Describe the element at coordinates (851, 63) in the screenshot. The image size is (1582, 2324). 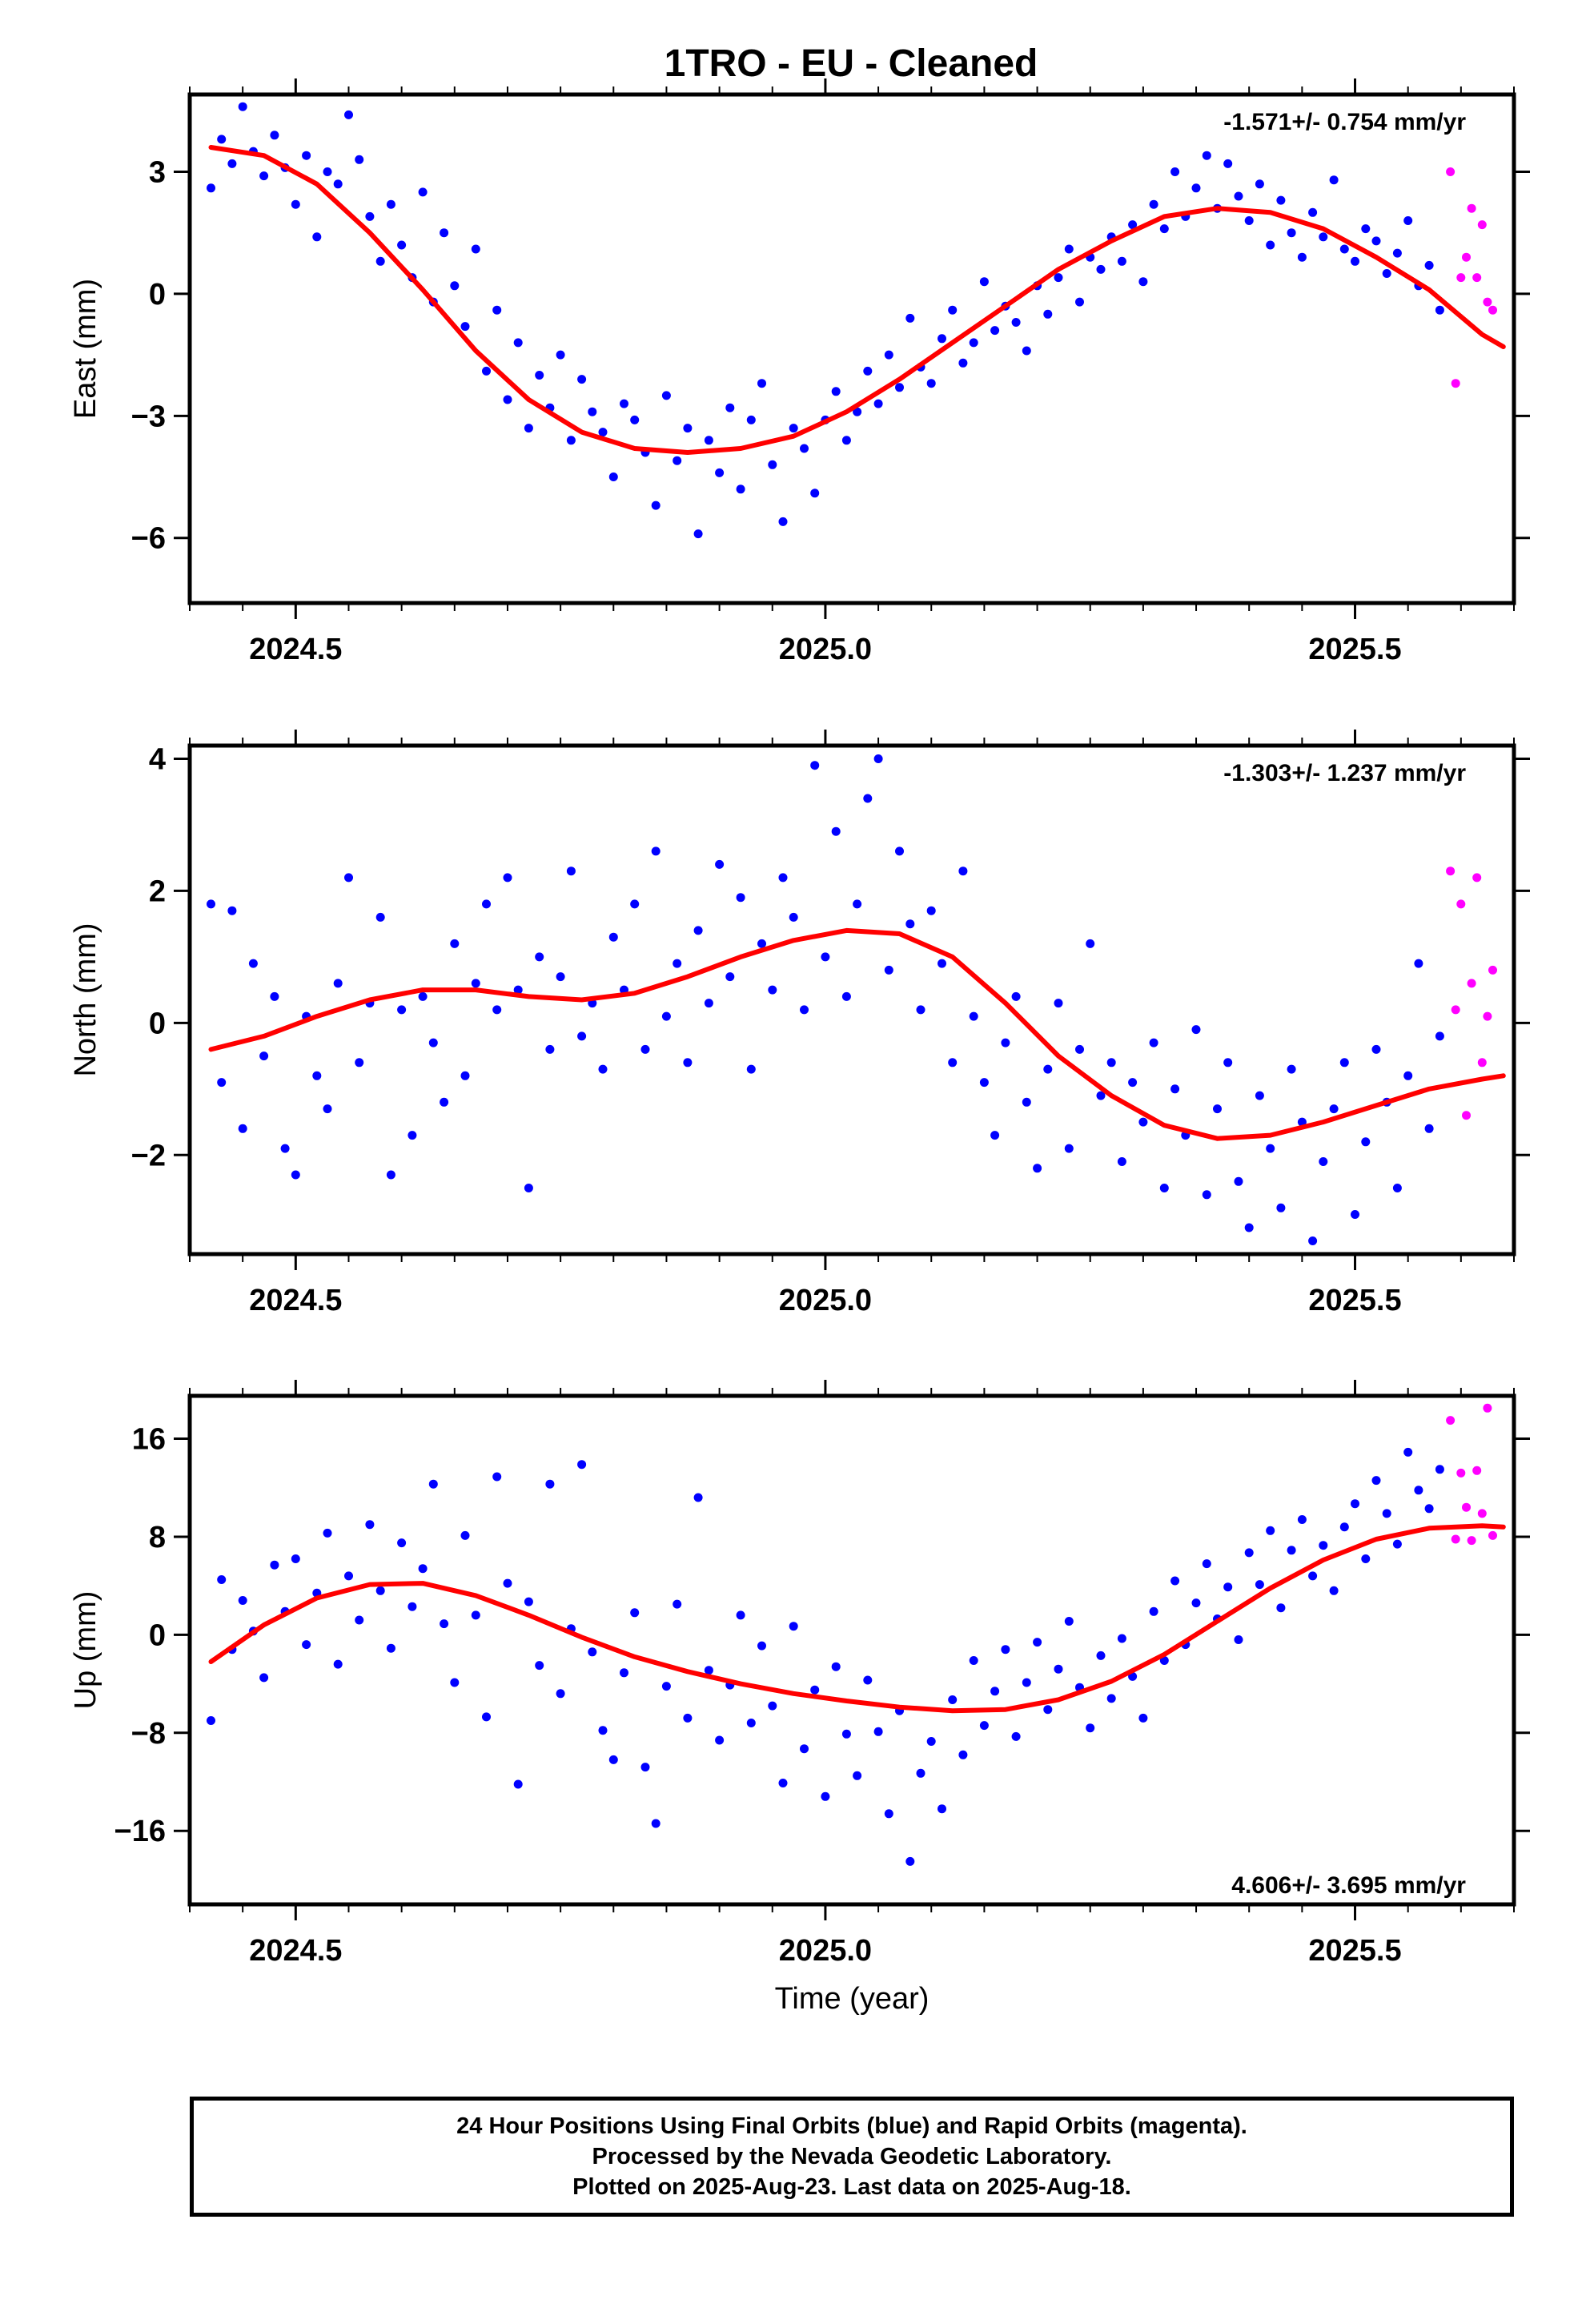
I see `figure-title: 1TRO - EU - Cleaned` at that location.